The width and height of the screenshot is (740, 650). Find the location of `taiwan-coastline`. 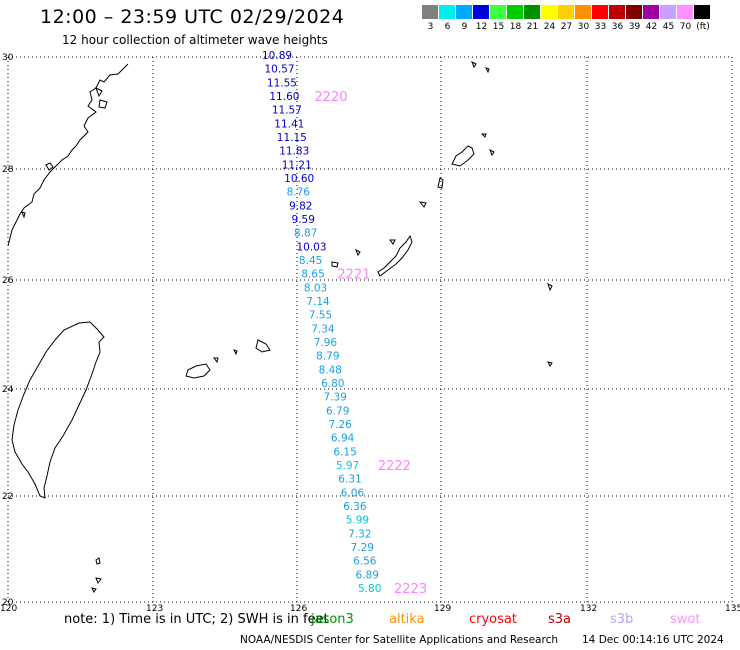

taiwan-coastline is located at coordinates (58, 410).